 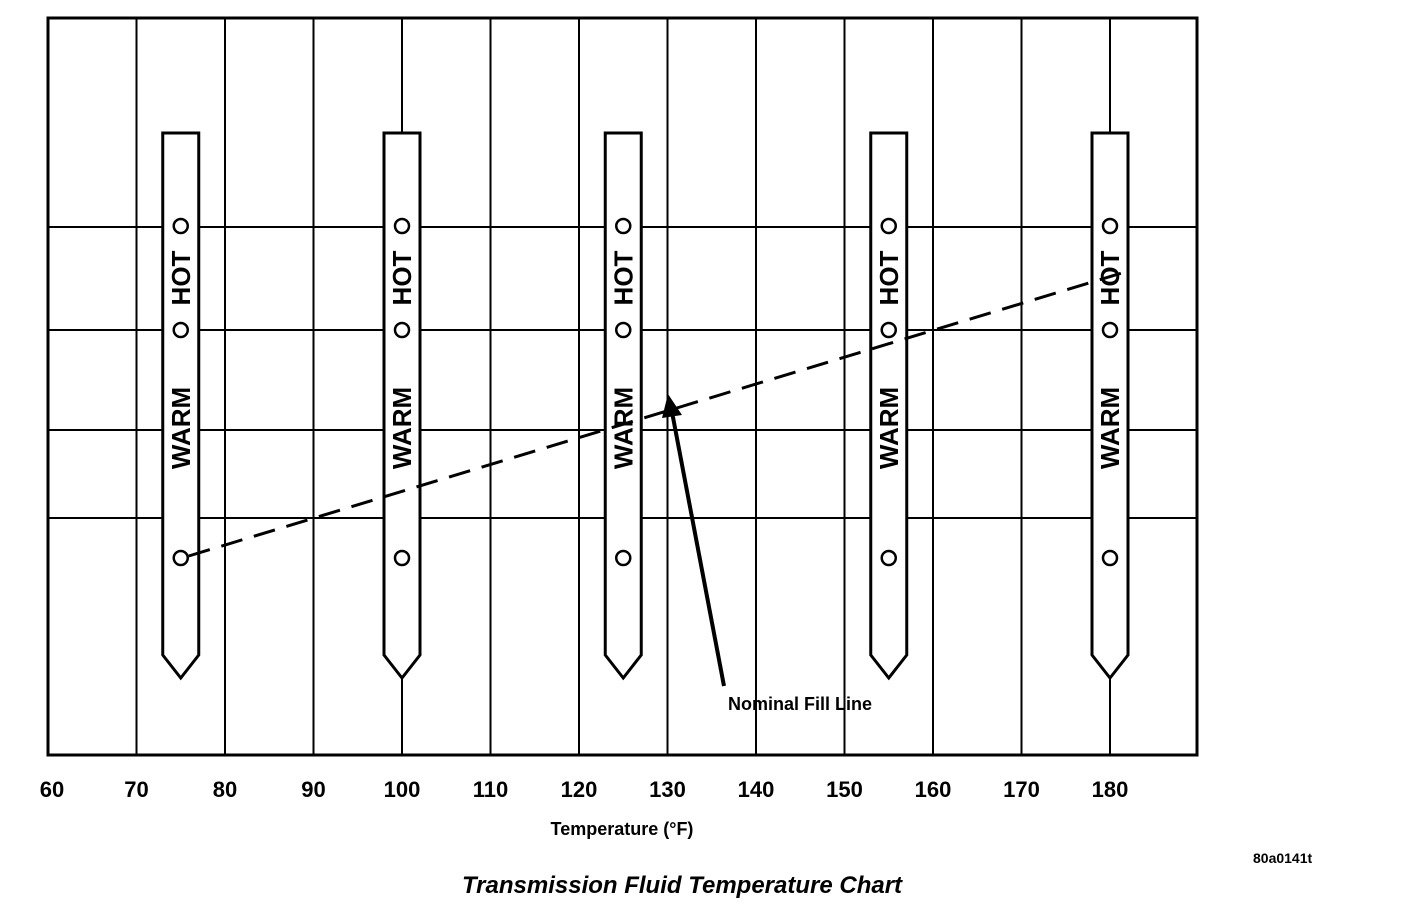 I want to click on x-tick-label-70: 70, so click(x=136, y=789).